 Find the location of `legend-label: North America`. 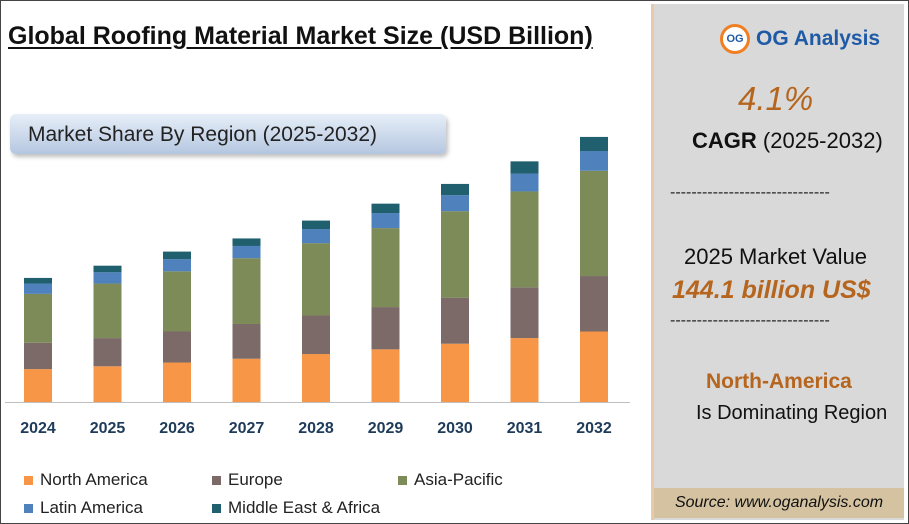

legend-label: North America is located at coordinates (94, 479).